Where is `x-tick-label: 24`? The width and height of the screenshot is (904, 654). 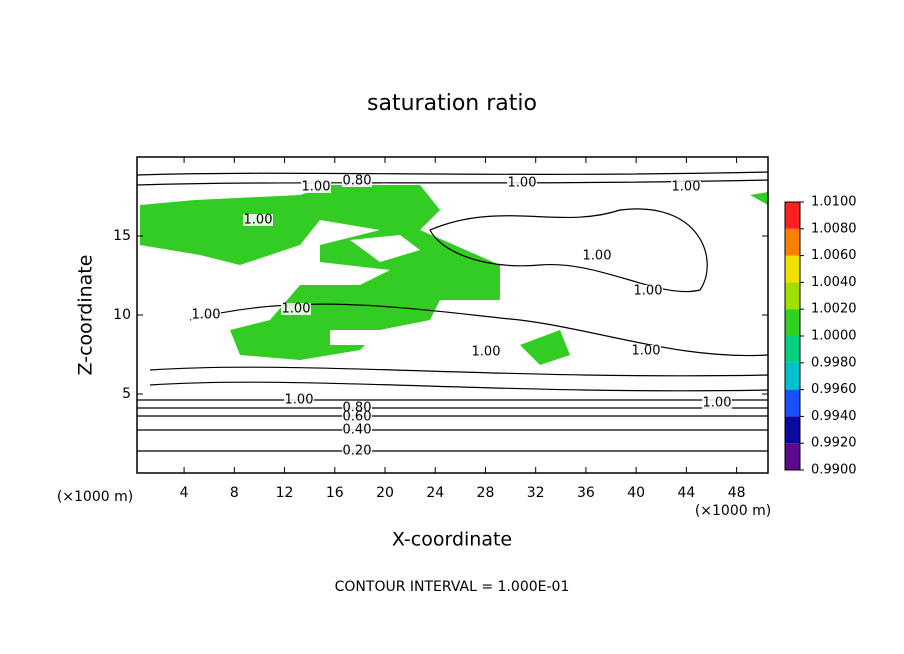
x-tick-label: 24 is located at coordinates (435, 493).